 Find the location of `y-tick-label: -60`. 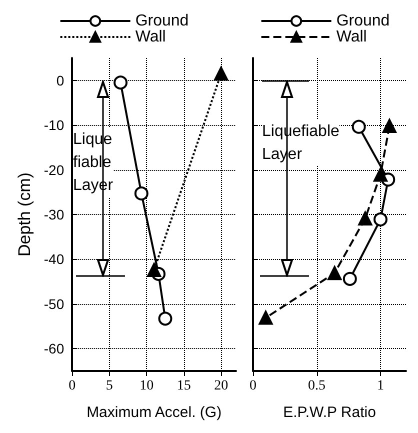

y-tick-label: -60 is located at coordinates (54, 348).